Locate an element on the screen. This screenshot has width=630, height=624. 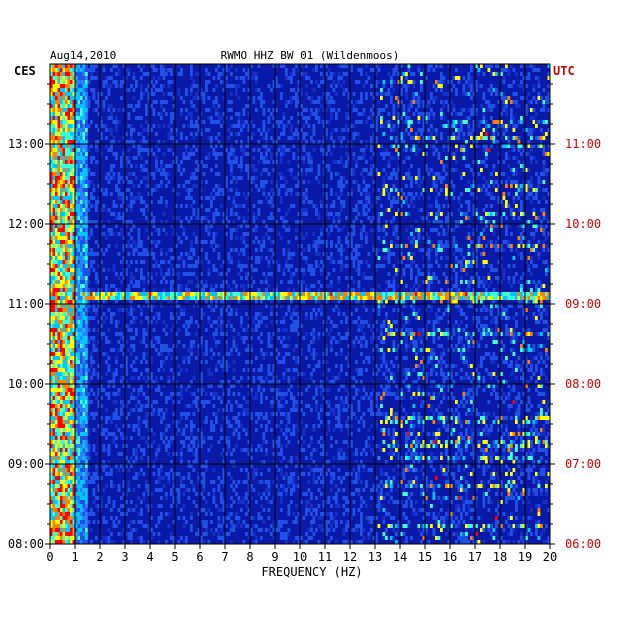
x-tick-label: 3 is located at coordinates (124, 557).